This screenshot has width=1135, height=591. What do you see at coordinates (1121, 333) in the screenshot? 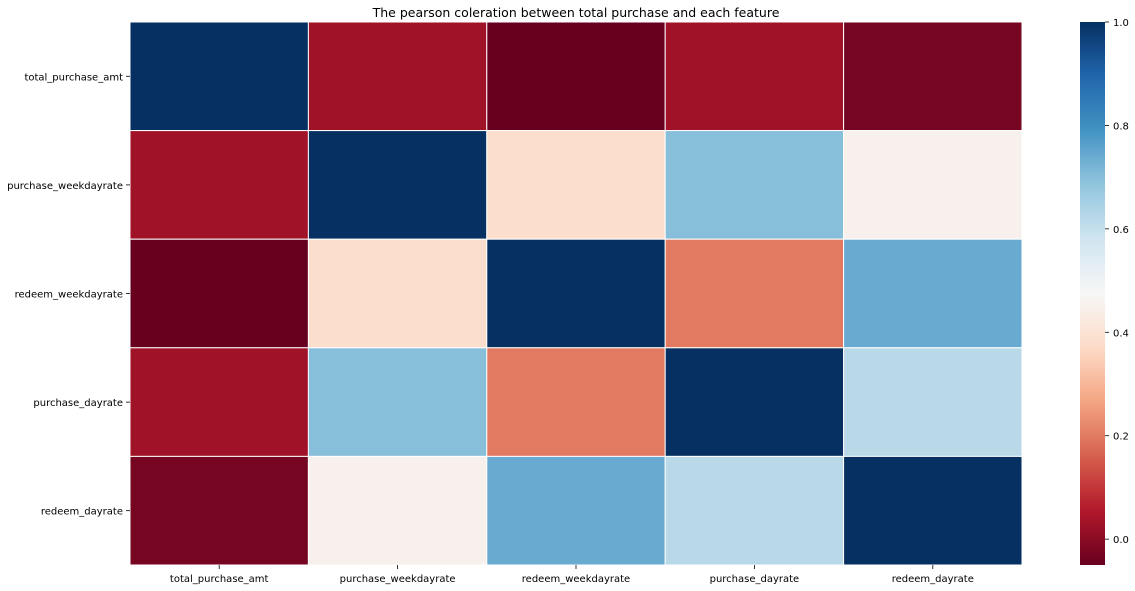
I see `colorbar-tick-label: 0.4` at bounding box center [1121, 333].